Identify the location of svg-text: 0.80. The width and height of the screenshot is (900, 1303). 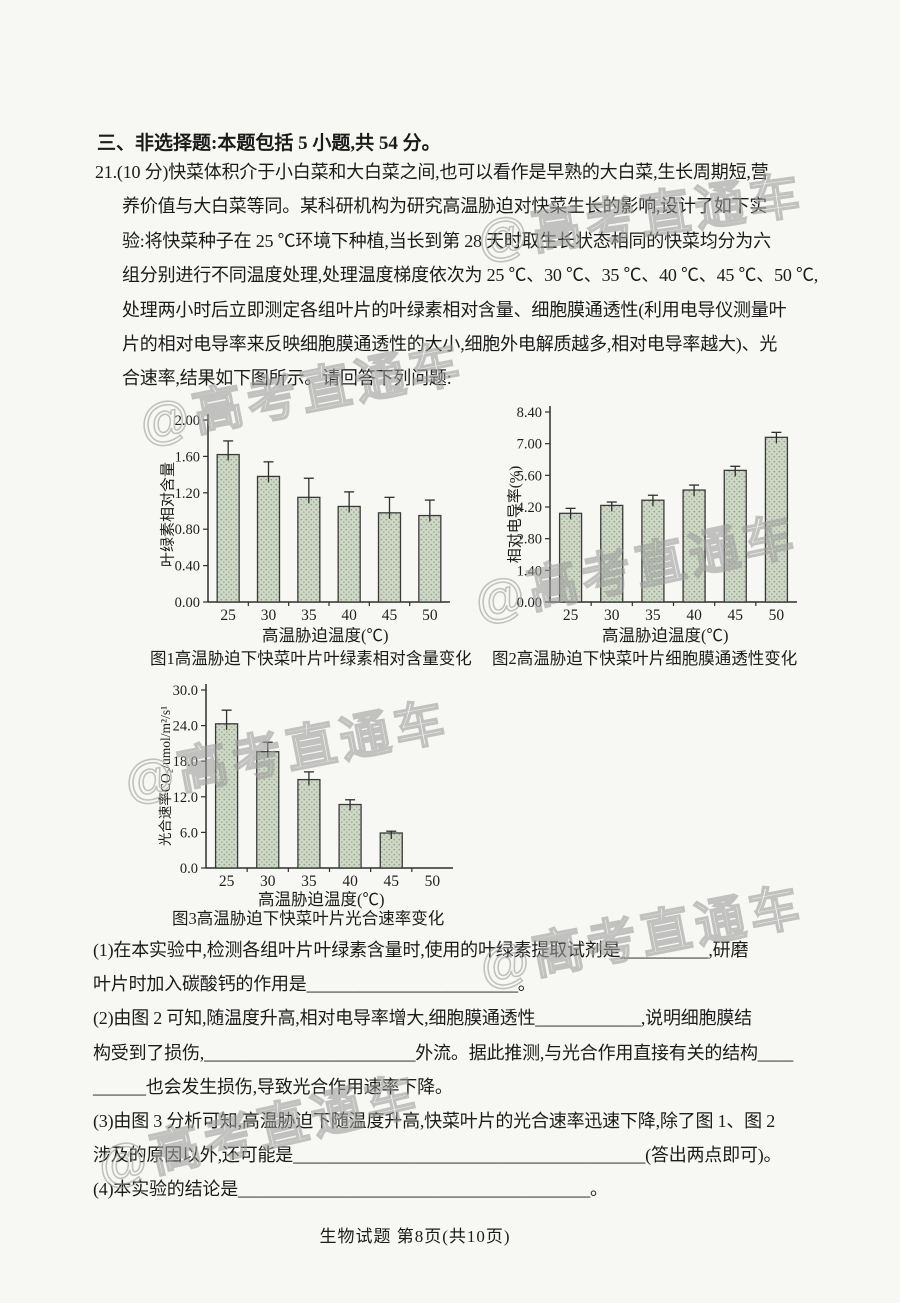
(187, 530).